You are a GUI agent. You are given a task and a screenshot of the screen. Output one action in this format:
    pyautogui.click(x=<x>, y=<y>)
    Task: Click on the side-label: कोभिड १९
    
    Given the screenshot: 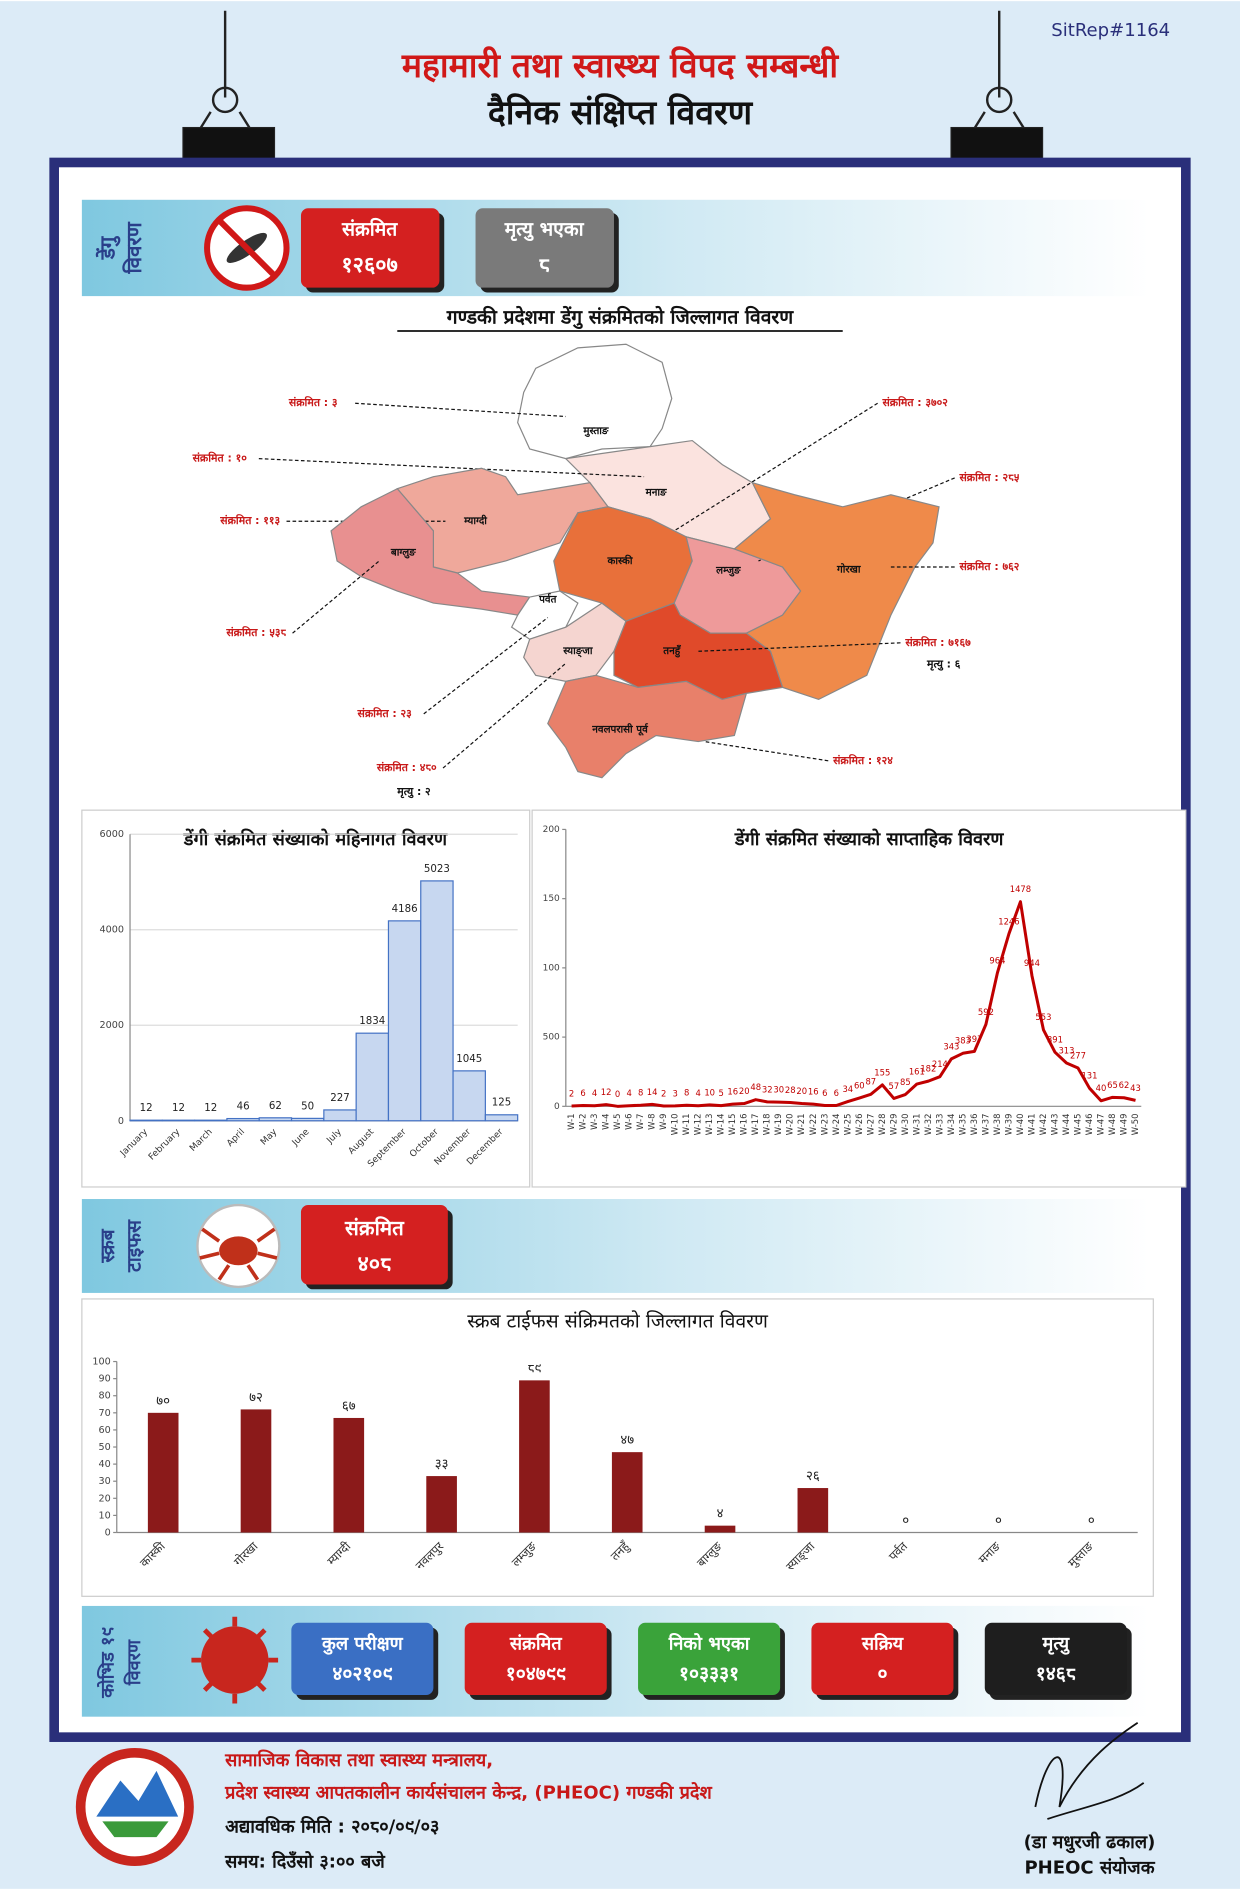 What is the action you would take?
    pyautogui.click(x=107, y=1663)
    